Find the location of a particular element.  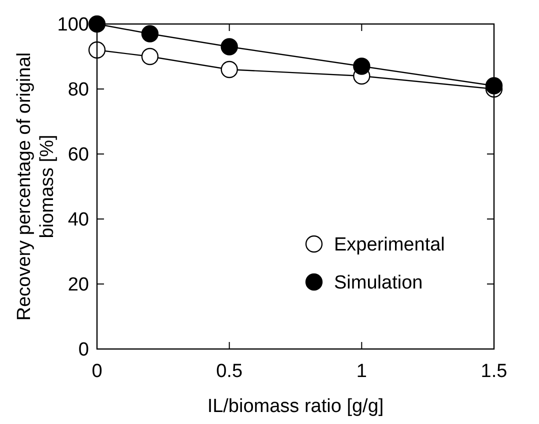

legend-label: Experimental is located at coordinates (389, 245).